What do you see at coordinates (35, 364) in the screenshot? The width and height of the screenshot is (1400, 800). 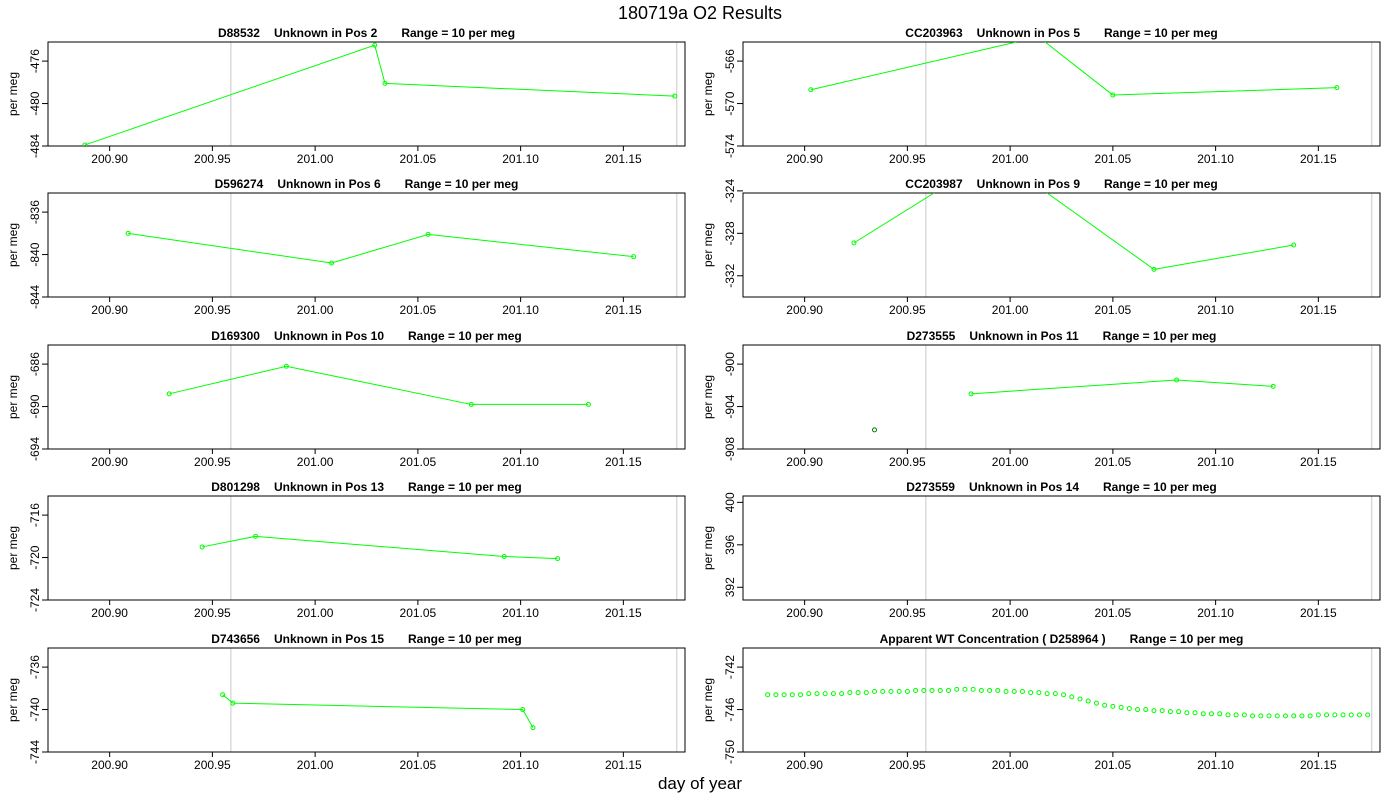 I see `y-tick-label: -686` at bounding box center [35, 364].